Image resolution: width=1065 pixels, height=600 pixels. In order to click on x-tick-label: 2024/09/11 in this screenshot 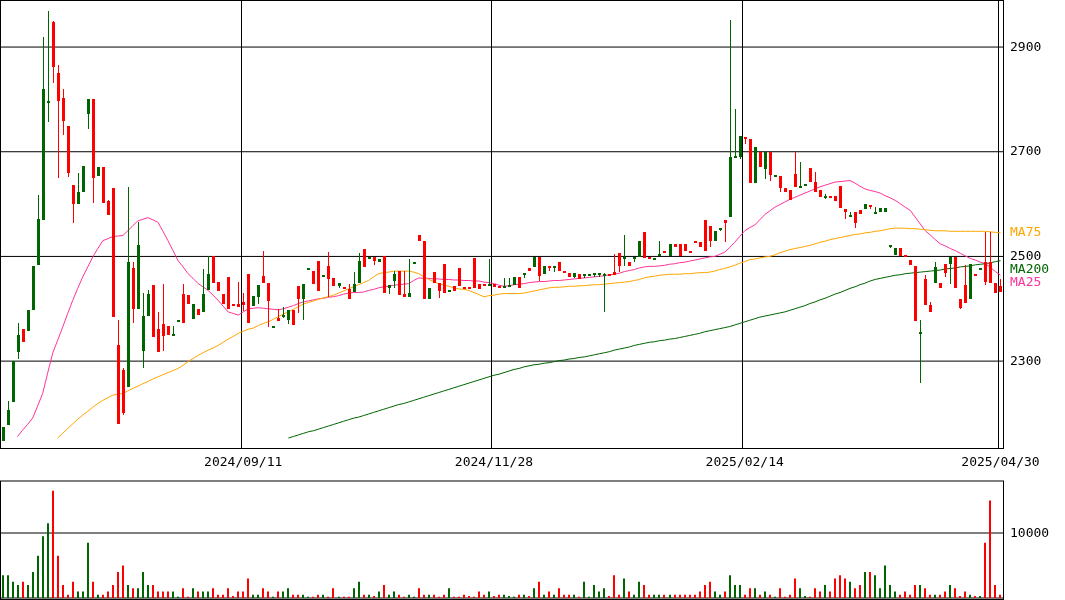, I will do `click(243, 461)`.